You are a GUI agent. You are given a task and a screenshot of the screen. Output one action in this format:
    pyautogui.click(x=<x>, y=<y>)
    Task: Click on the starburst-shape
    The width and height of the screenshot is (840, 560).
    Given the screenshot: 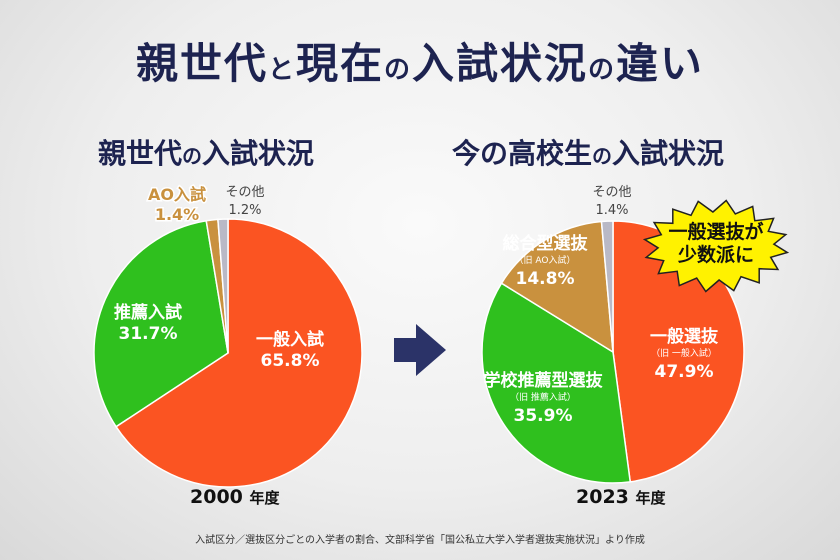 What is the action you would take?
    pyautogui.click(x=716, y=246)
    